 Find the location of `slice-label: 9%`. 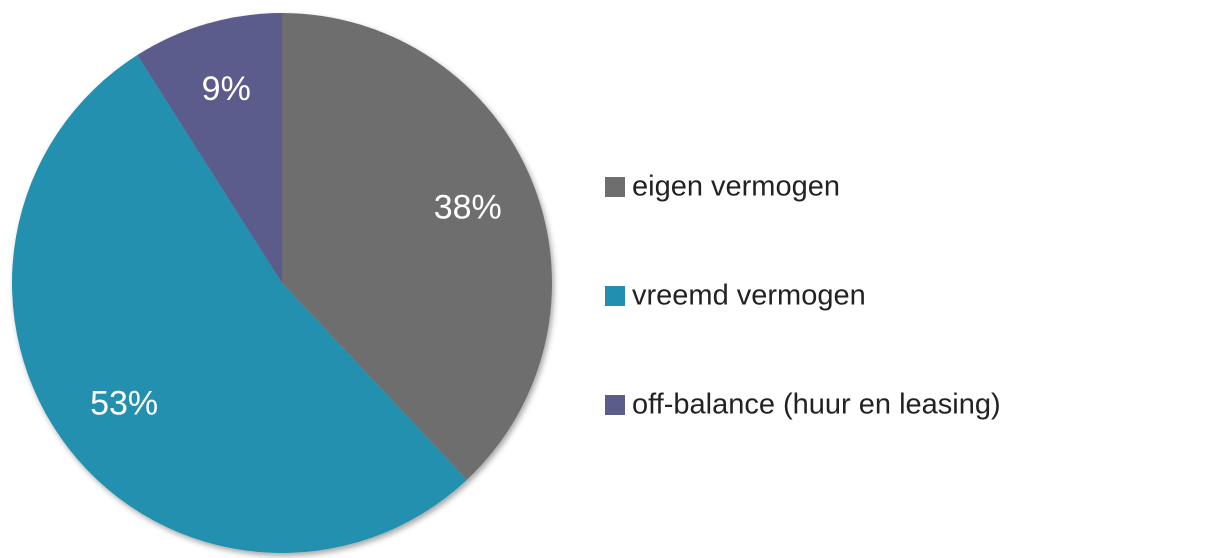

slice-label: 9% is located at coordinates (226, 89).